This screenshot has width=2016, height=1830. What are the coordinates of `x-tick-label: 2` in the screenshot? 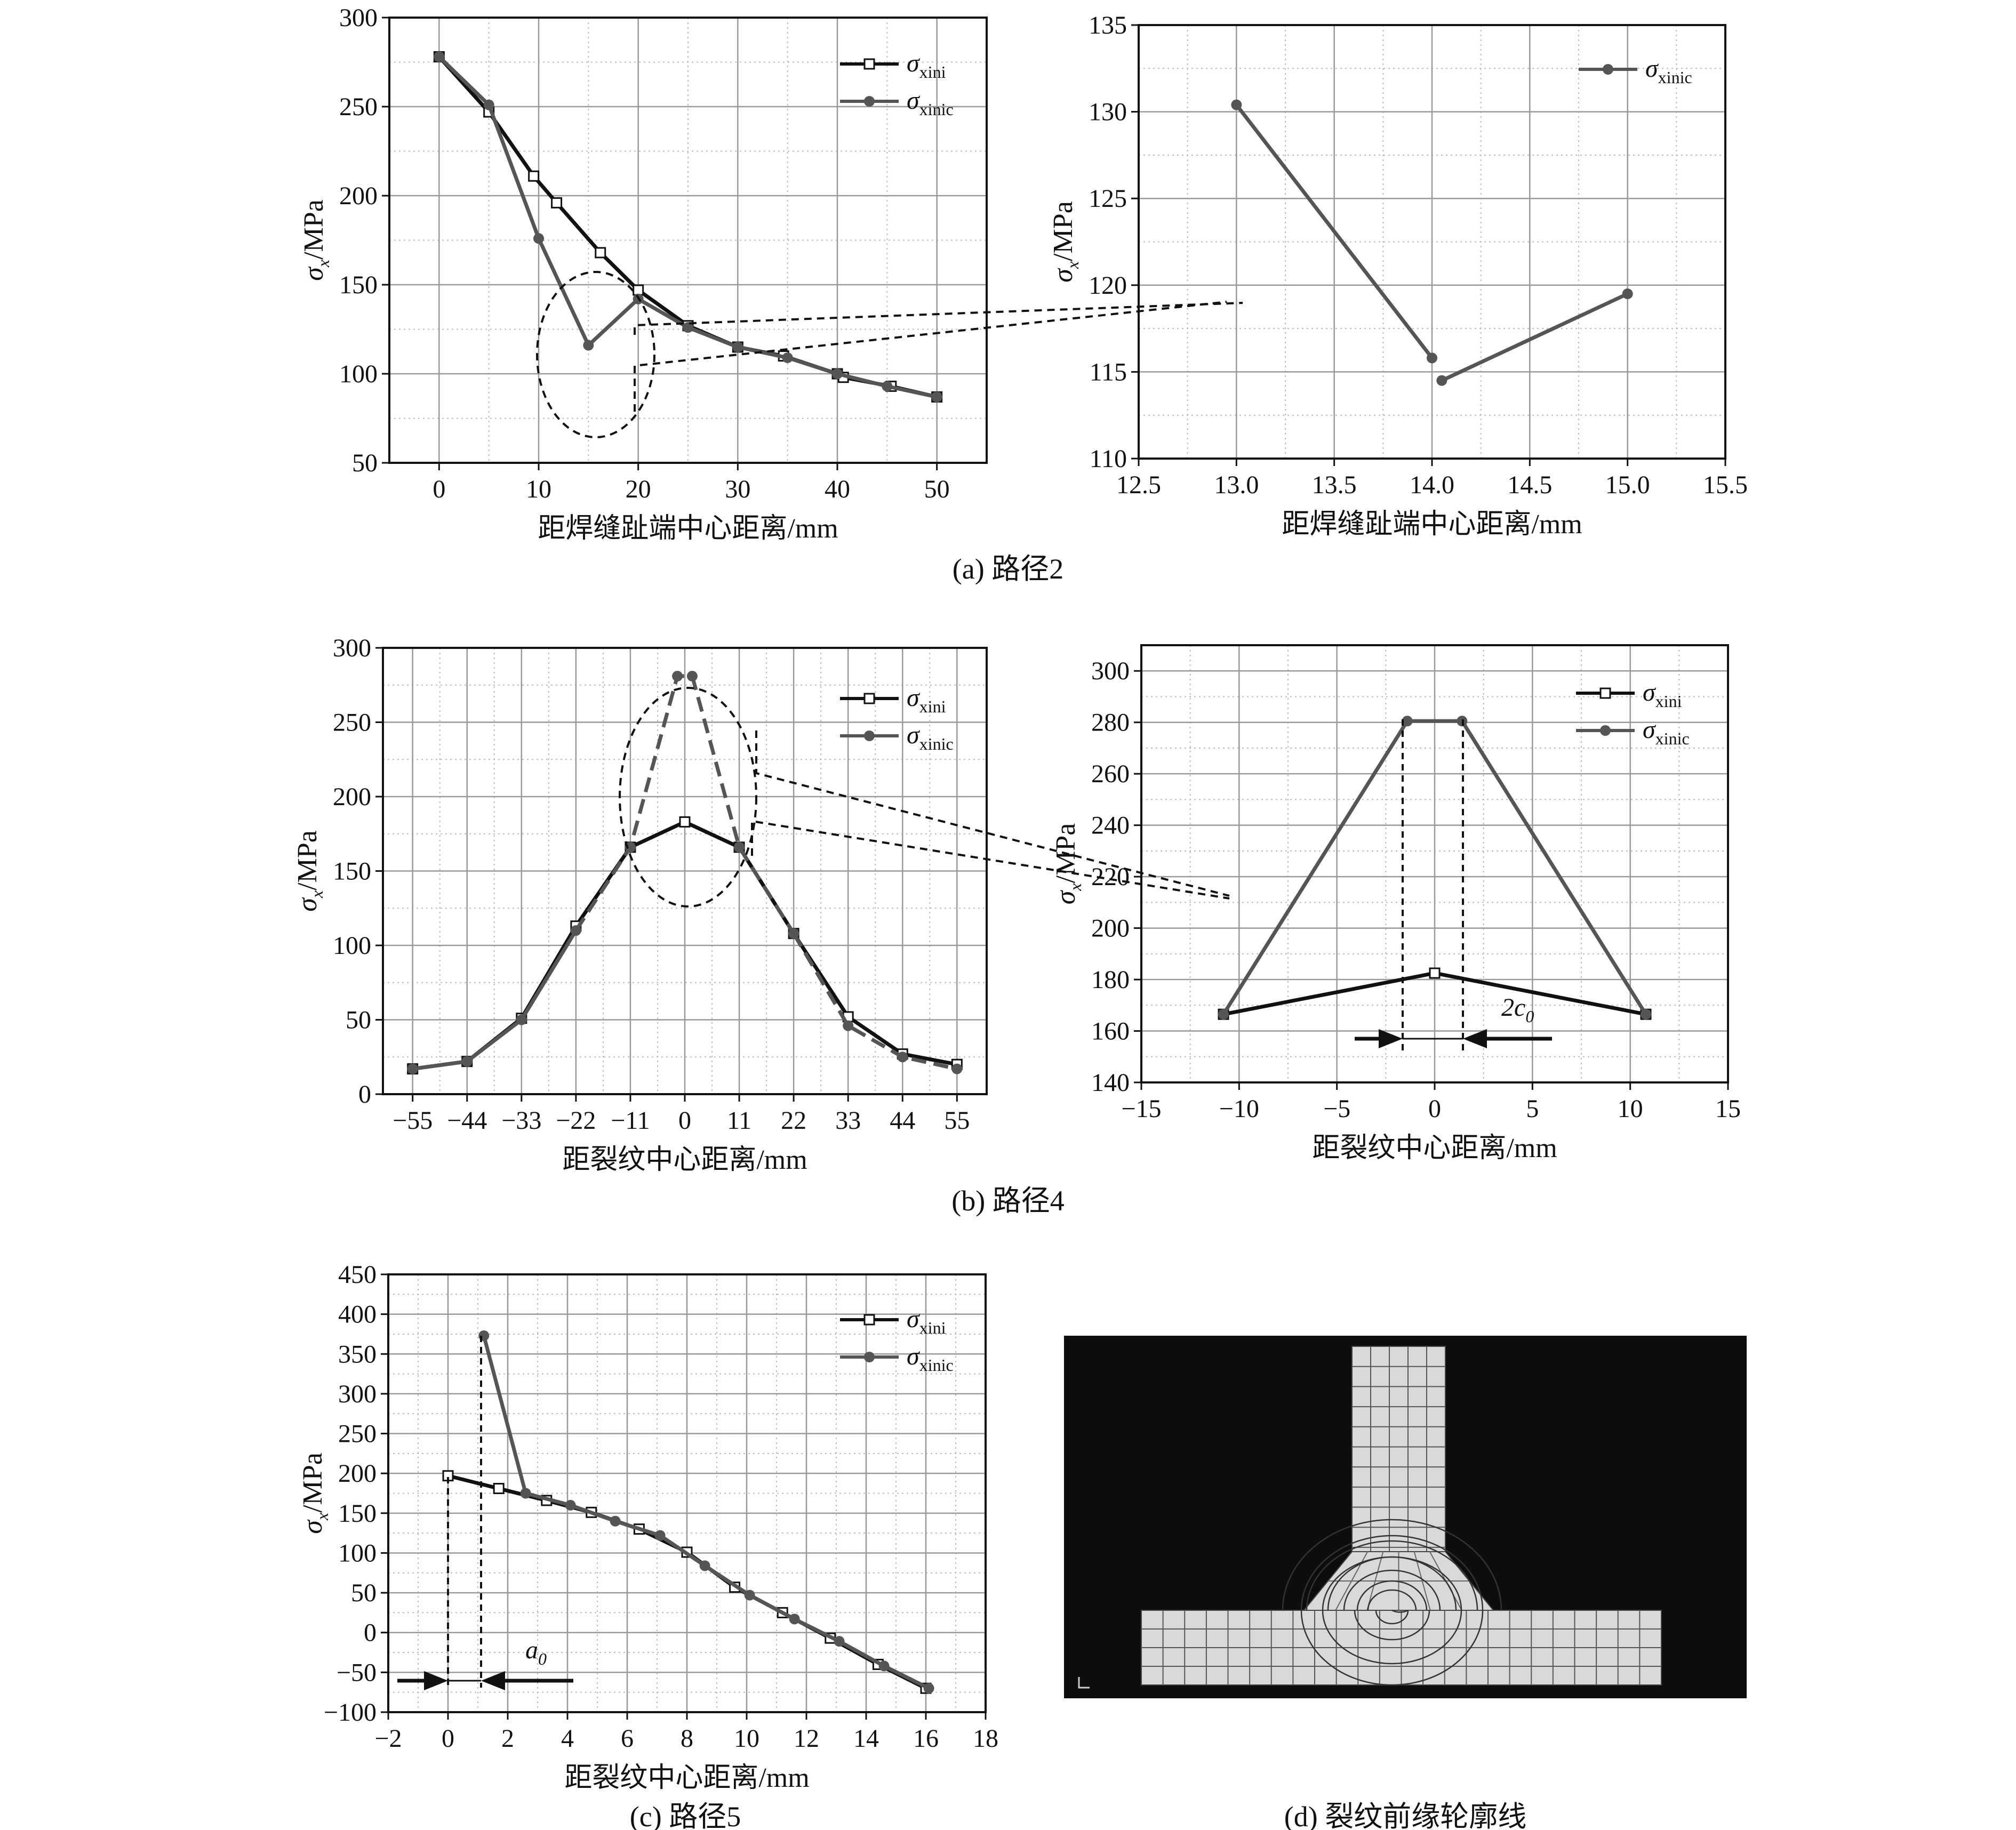 It's located at (507, 1738).